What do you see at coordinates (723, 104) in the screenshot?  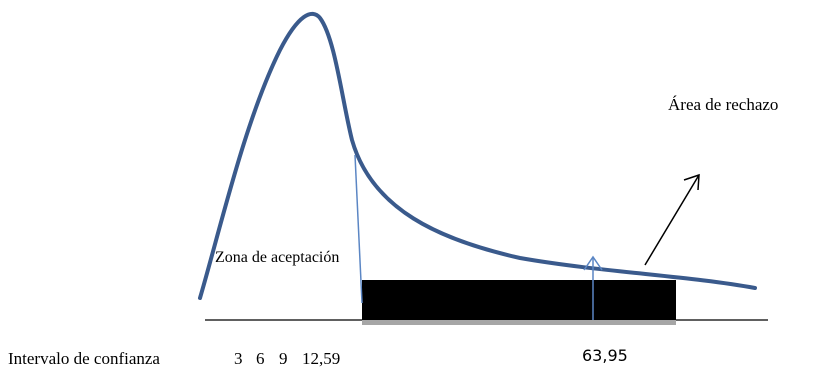 I see `rejection-area-label: Área de rechazo` at bounding box center [723, 104].